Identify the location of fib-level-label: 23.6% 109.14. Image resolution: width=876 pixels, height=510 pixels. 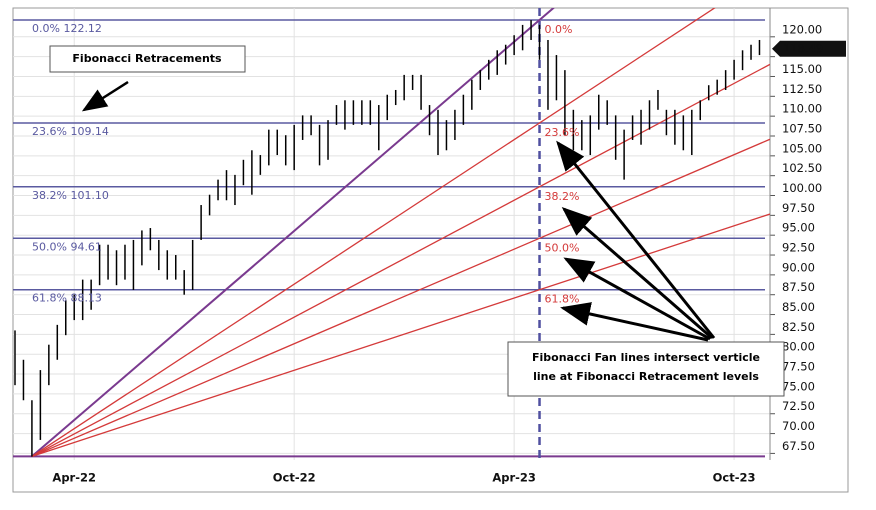
(70, 131).